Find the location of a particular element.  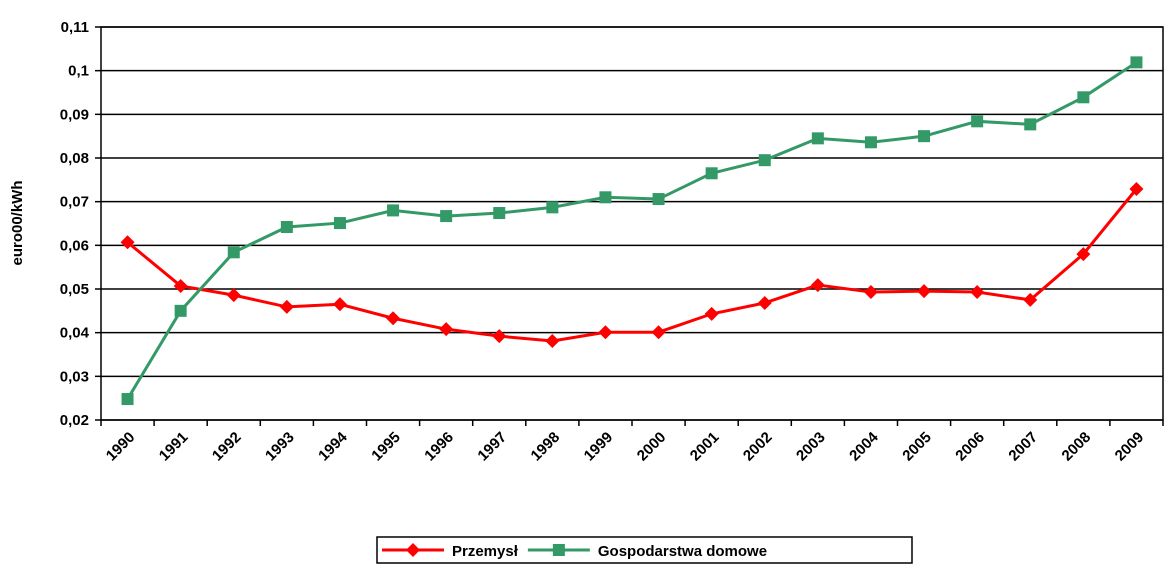

x-tick-label: 2002 is located at coordinates (758, 447).